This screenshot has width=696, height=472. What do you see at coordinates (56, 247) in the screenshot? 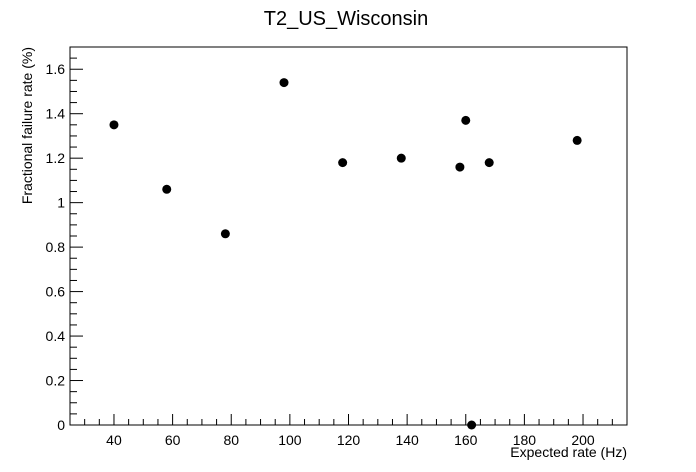
I see `y-tick-label: 0.8` at bounding box center [56, 247].